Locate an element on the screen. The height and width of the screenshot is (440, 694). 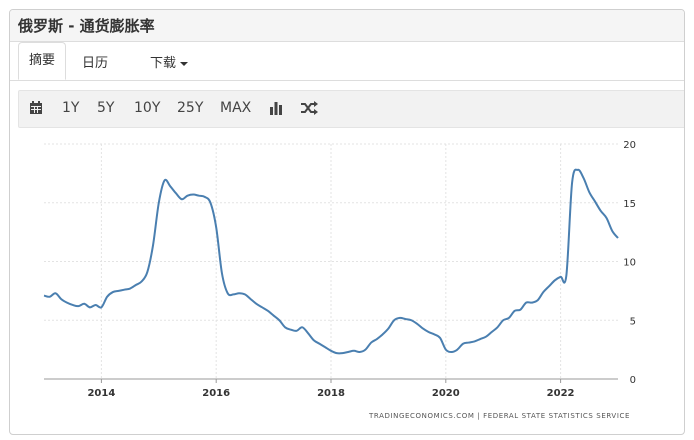
tab-download-label: 下载 is located at coordinates (163, 63).